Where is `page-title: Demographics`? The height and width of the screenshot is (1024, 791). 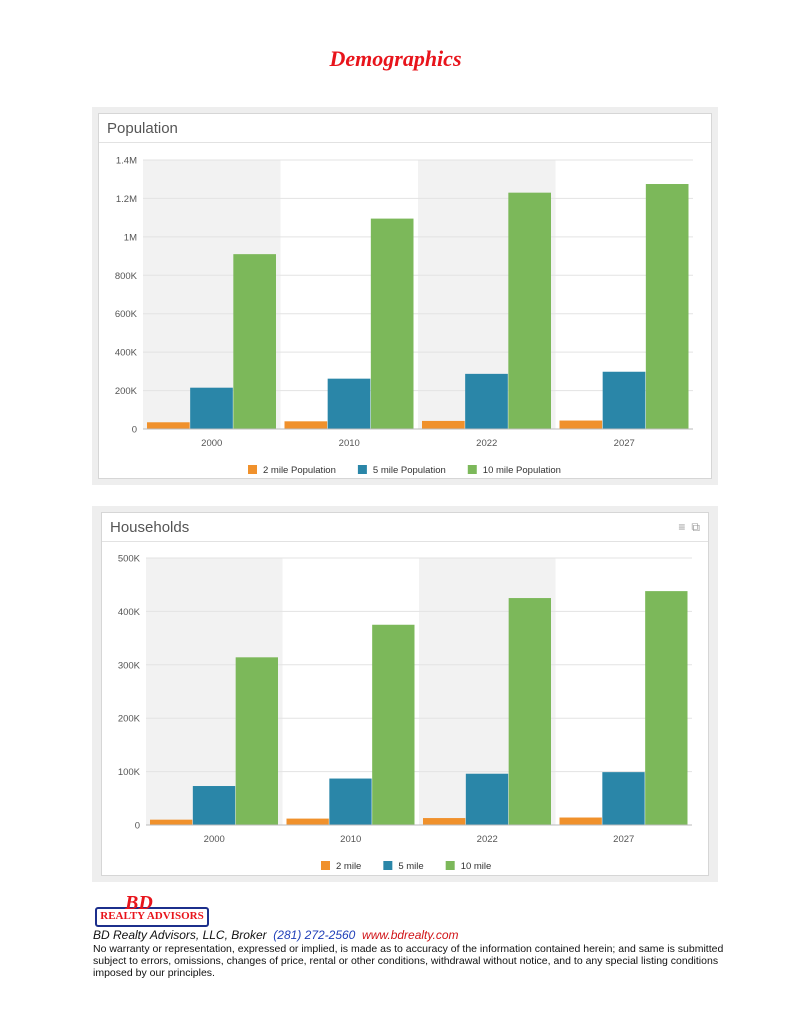
page-title: Demographics is located at coordinates (395, 58).